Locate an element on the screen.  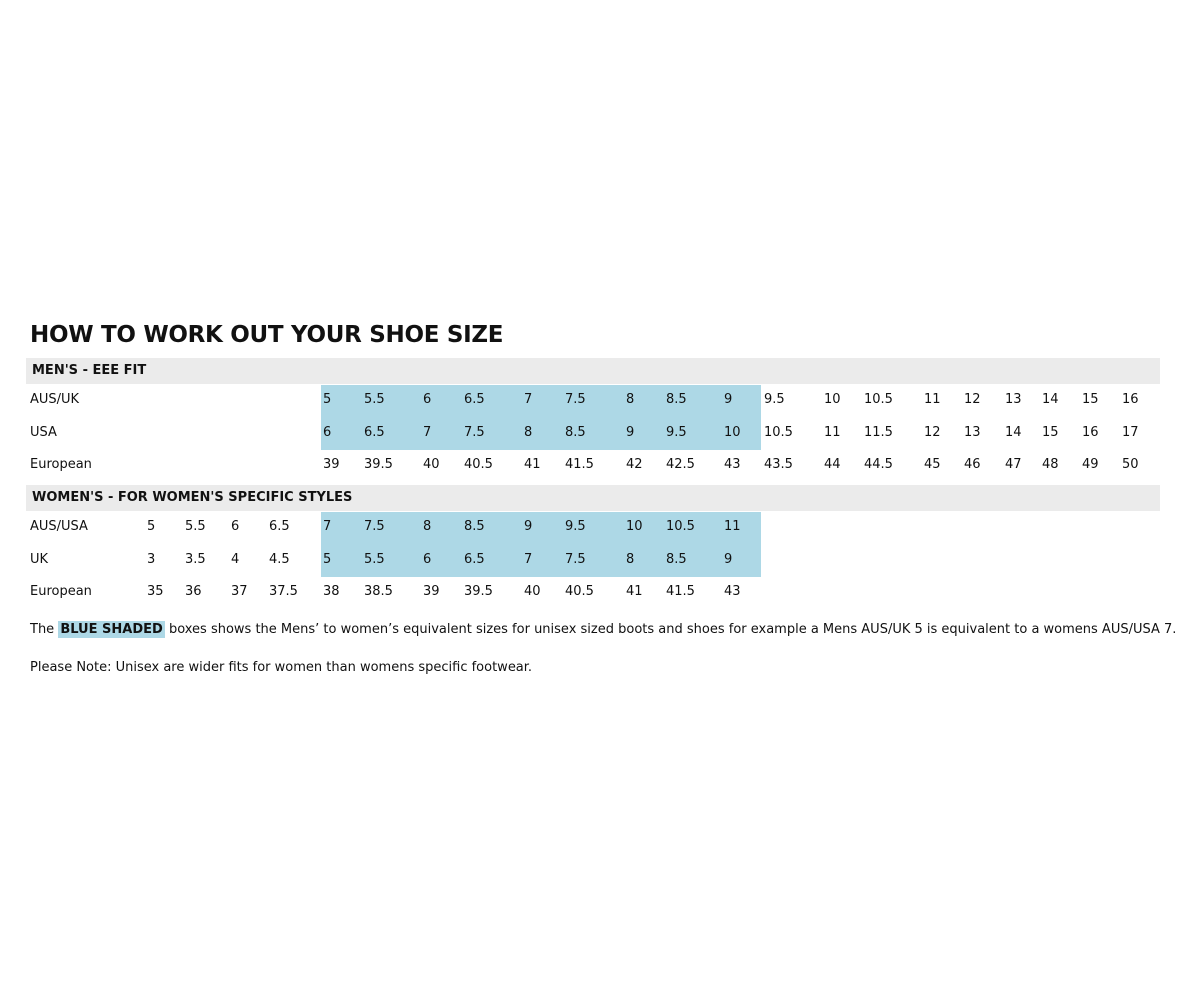
mens-size-cell: 46 is located at coordinates (972, 464).